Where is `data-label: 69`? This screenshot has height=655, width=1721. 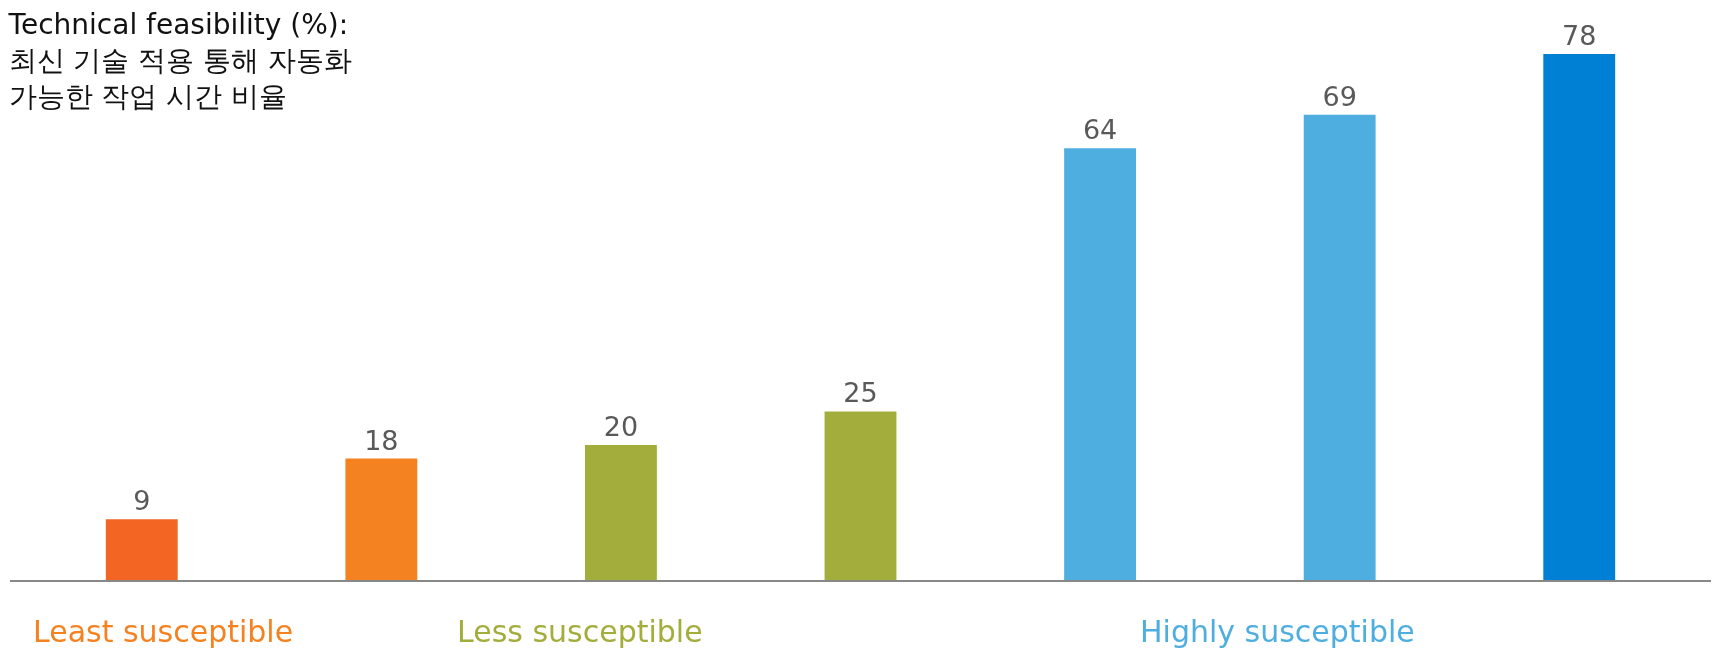
data-label: 69 is located at coordinates (1339, 96).